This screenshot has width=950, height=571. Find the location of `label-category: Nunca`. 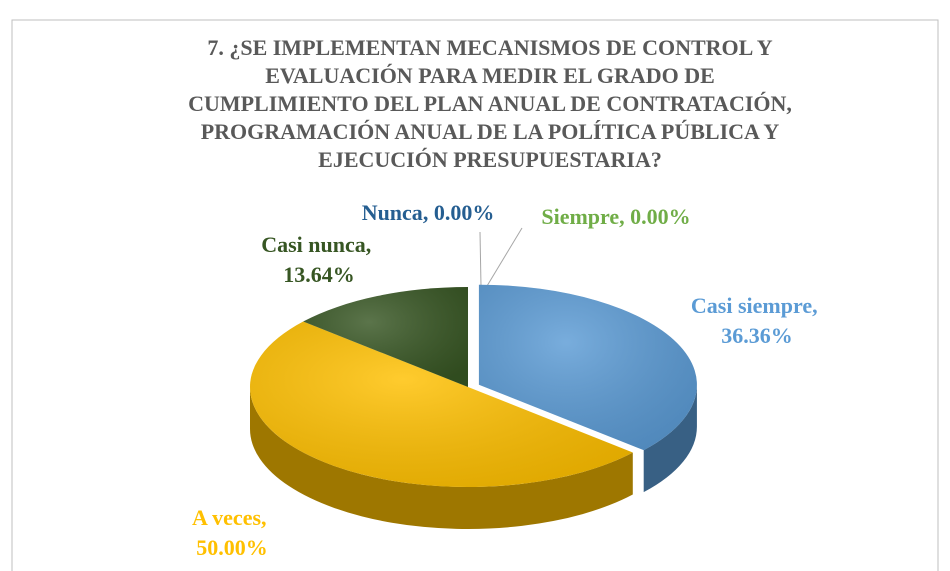

label-category: Nunca is located at coordinates (392, 212).